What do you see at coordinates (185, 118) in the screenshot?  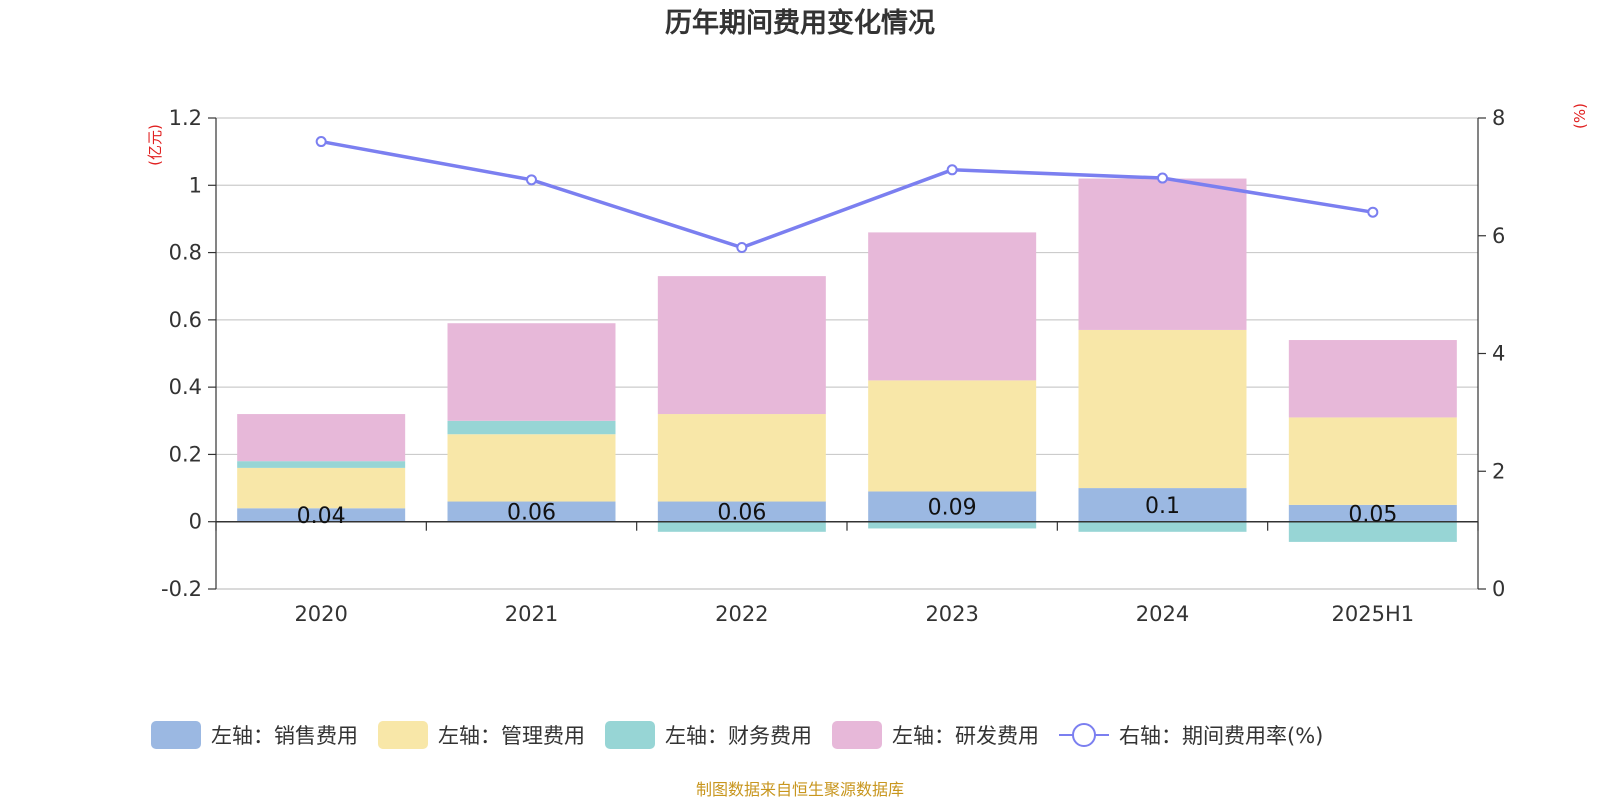 I see `left-tick-label: 1.2` at bounding box center [185, 118].